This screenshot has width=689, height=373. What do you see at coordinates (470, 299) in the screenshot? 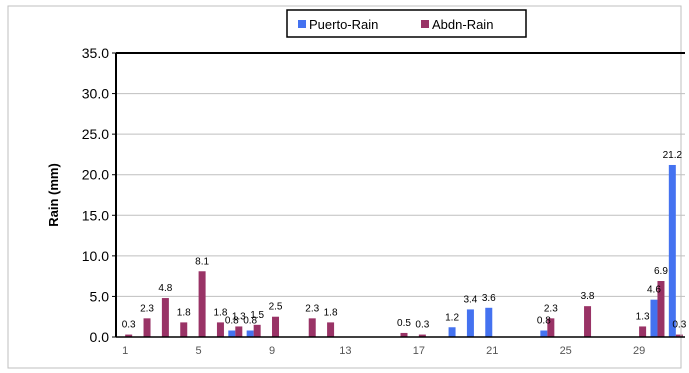
I see `data-label: 3.4` at bounding box center [470, 299].